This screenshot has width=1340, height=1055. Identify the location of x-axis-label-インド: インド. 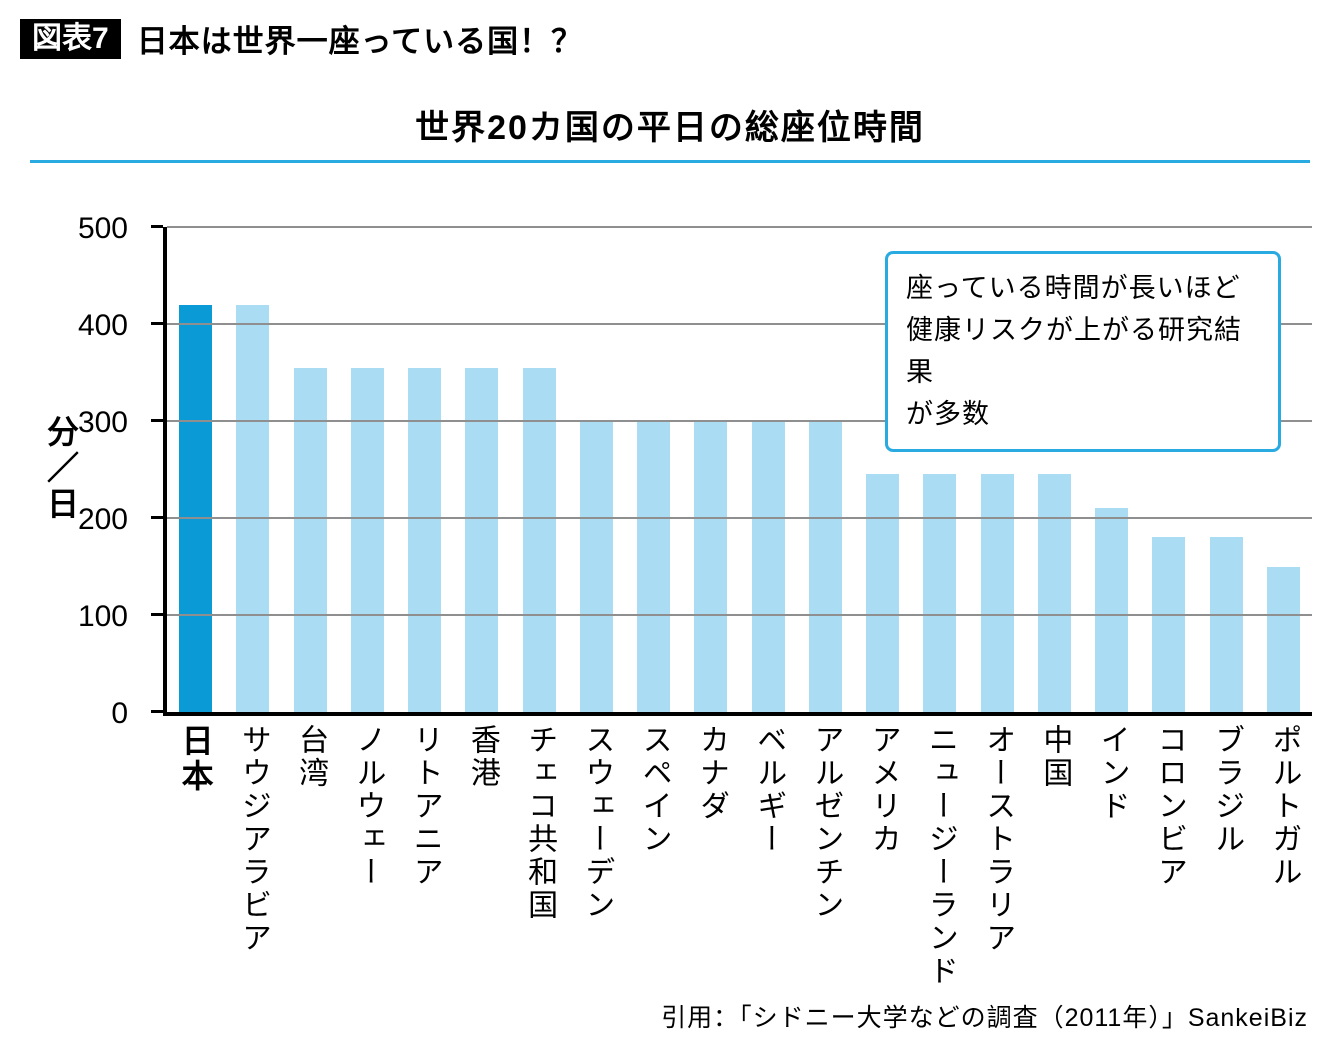
(1112, 773).